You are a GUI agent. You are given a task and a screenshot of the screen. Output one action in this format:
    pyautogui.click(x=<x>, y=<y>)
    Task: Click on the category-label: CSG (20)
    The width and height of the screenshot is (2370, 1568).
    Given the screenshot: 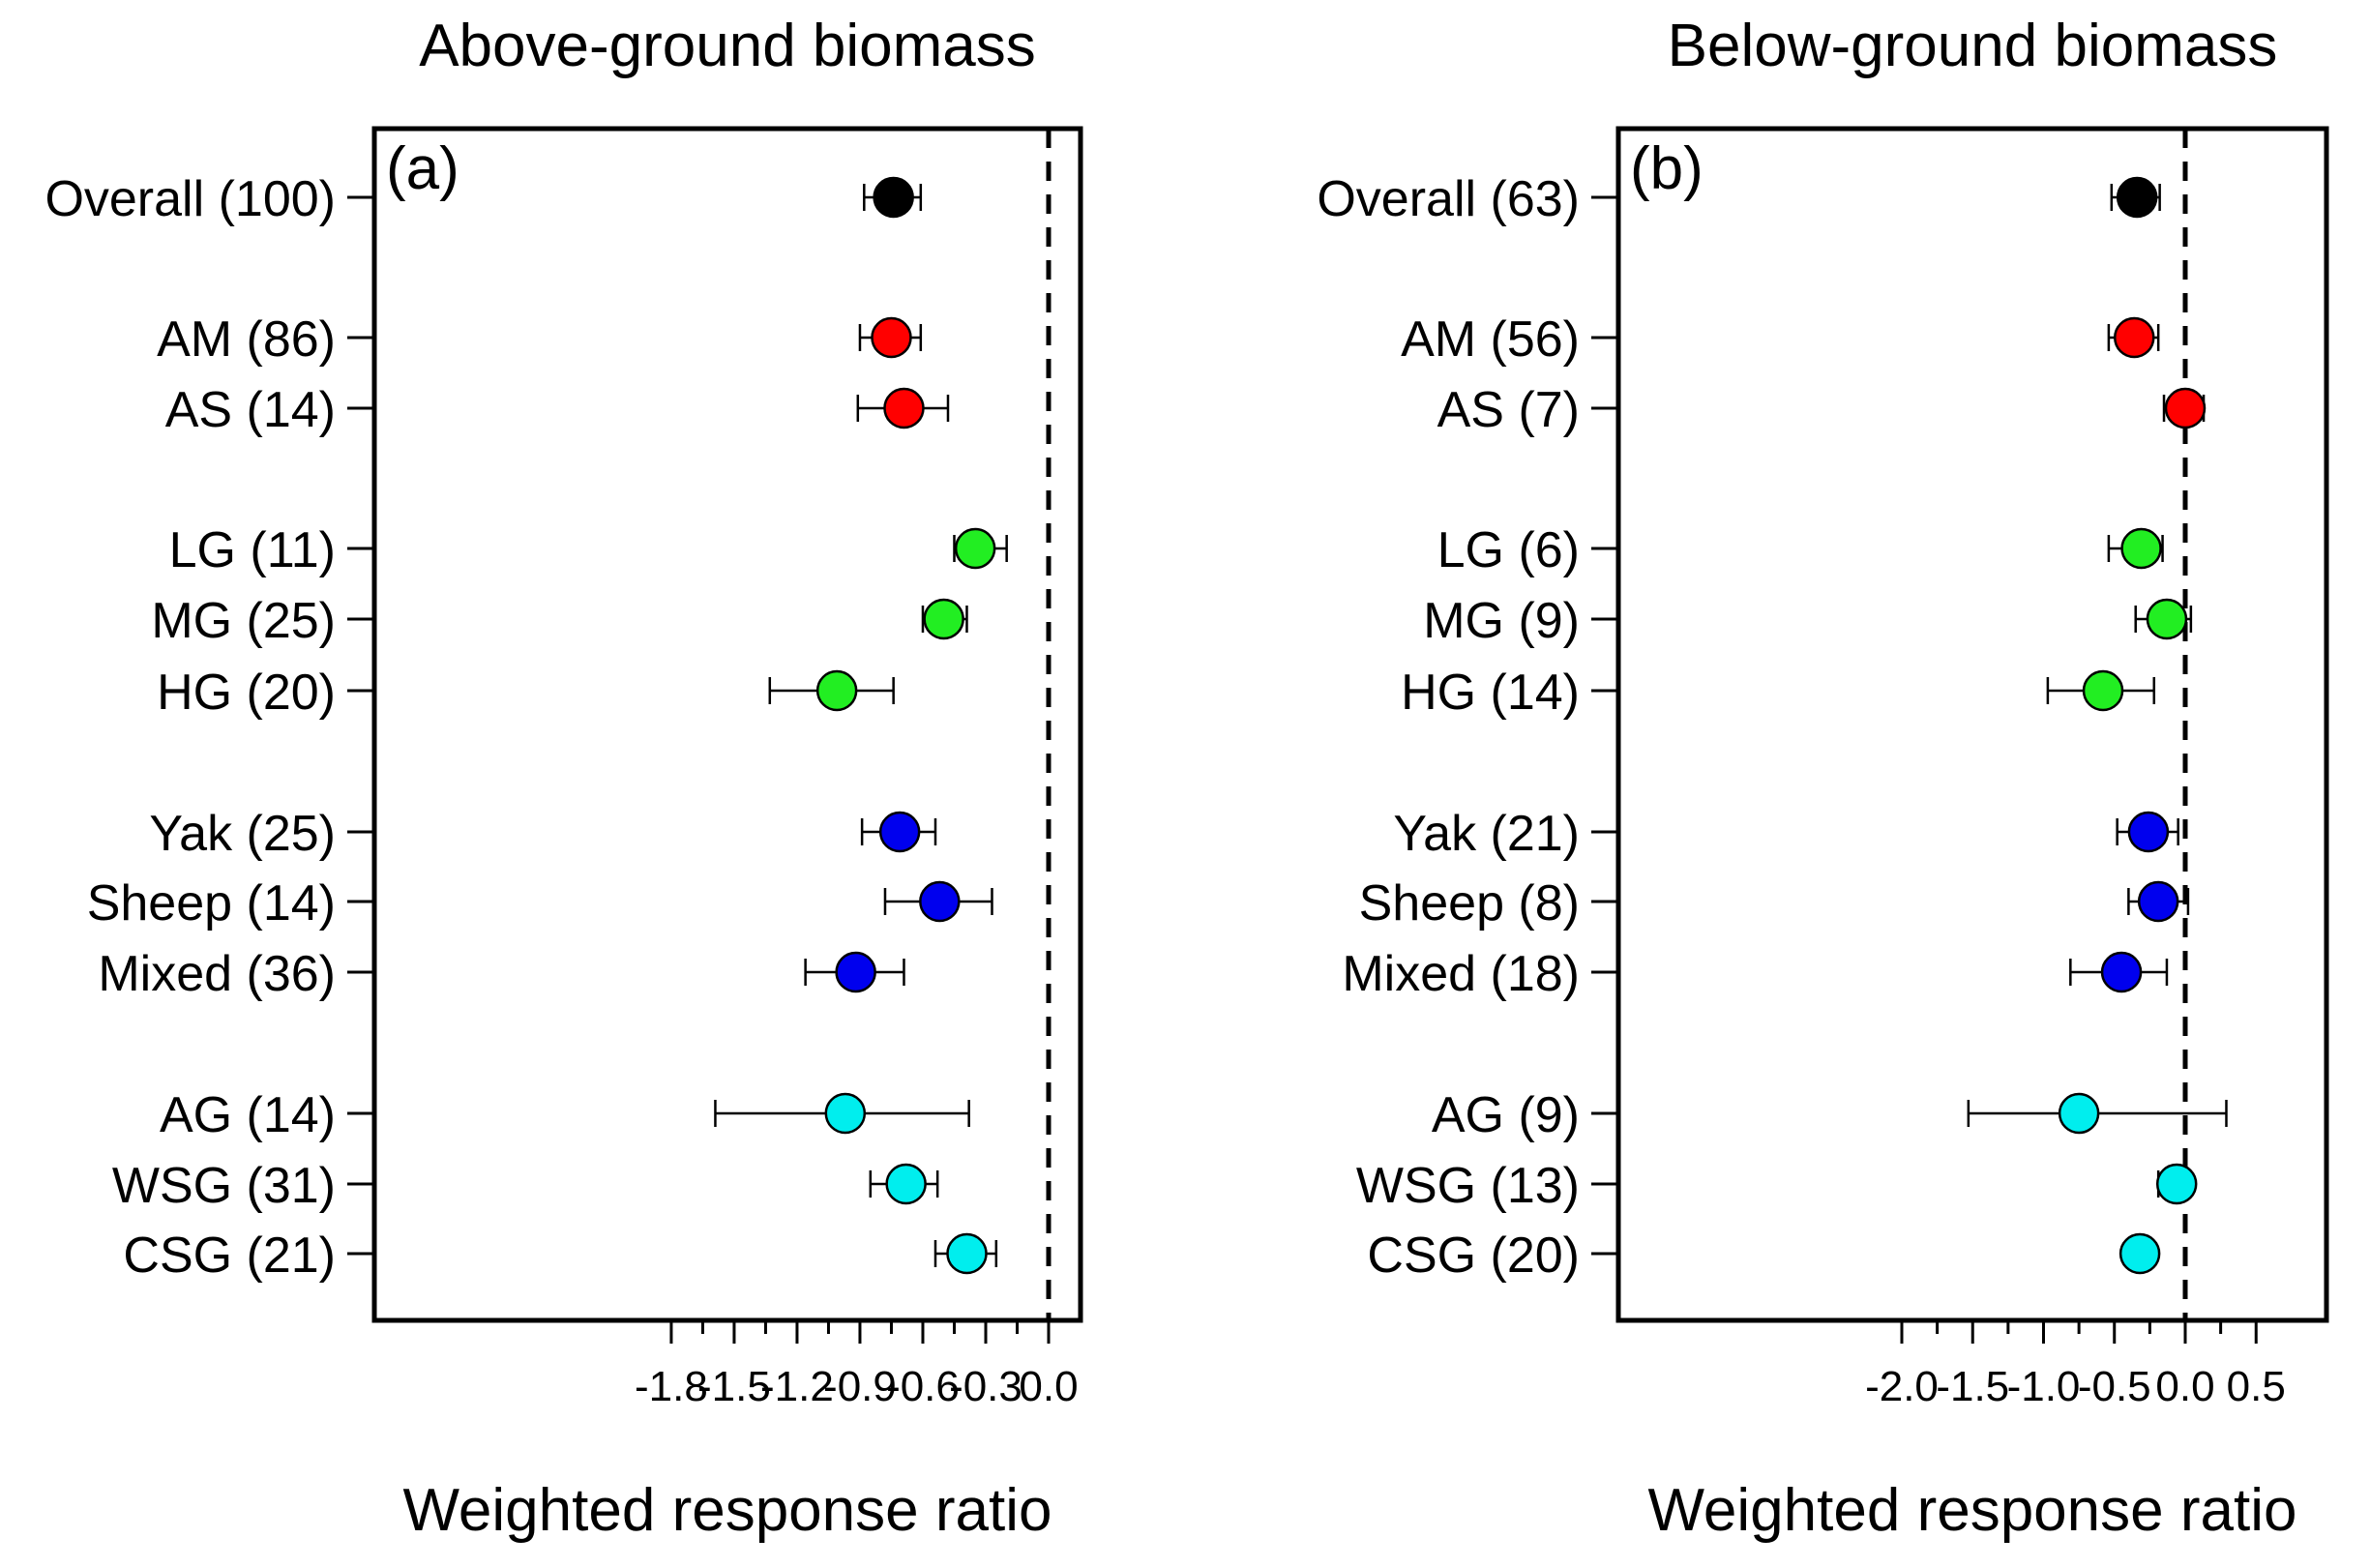 What is the action you would take?
    pyautogui.click(x=1474, y=1256)
    